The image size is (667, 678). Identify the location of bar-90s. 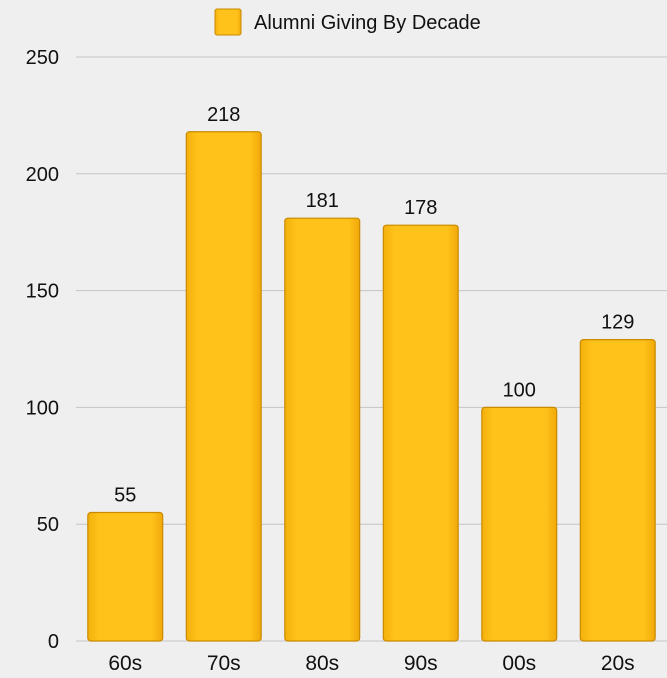
(420, 433).